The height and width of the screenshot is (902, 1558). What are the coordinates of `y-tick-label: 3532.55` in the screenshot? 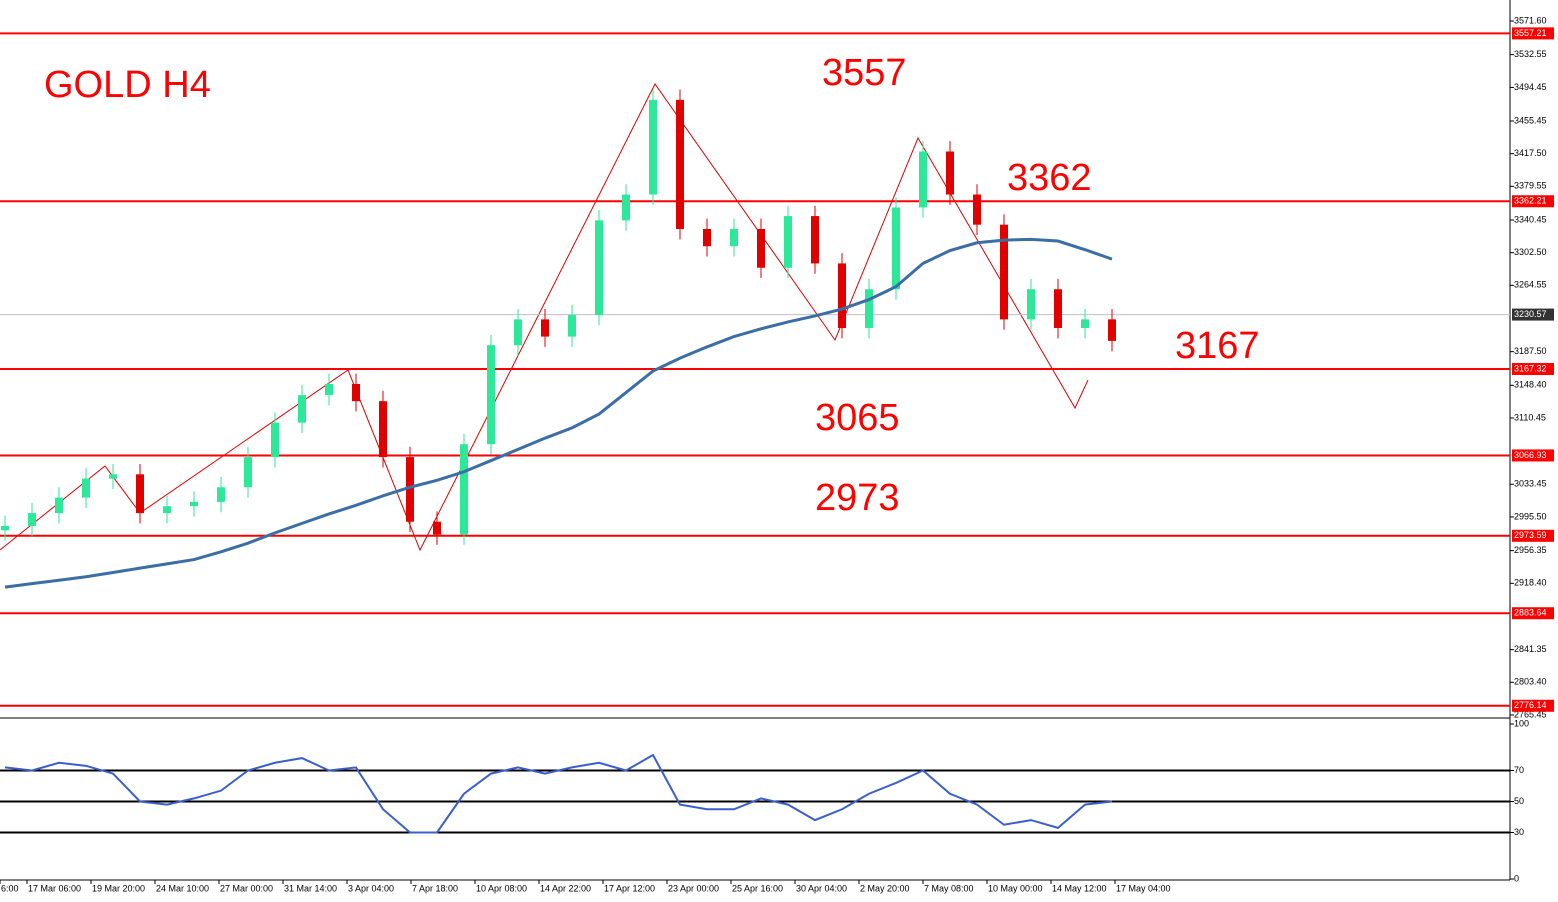 It's located at (1530, 54).